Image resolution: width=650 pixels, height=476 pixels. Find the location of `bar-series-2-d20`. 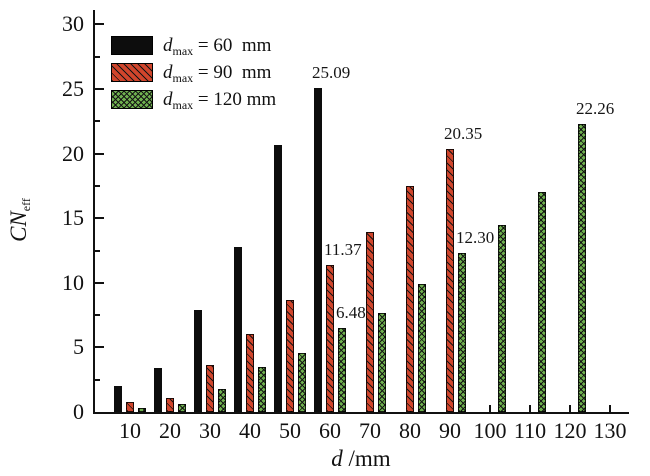

bar-series-2-d20 is located at coordinates (170, 405).